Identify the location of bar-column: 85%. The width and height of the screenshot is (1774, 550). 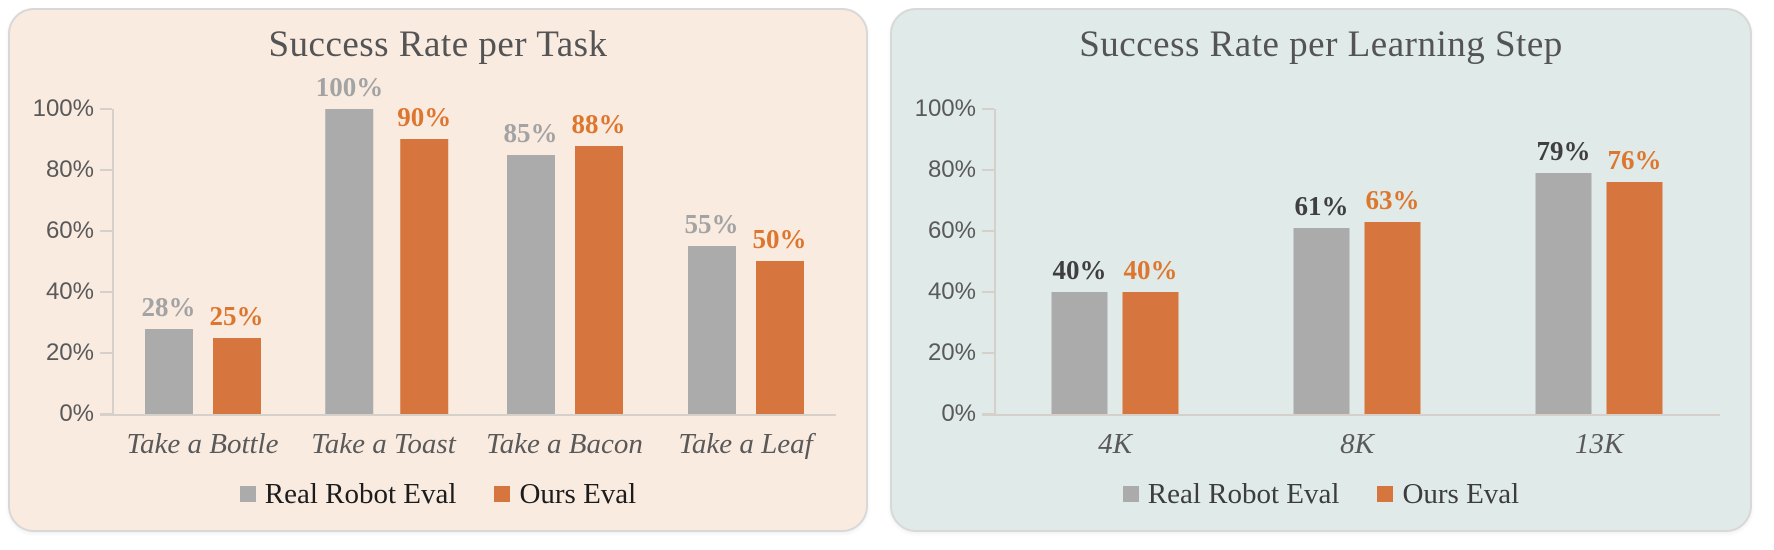
(531, 266).